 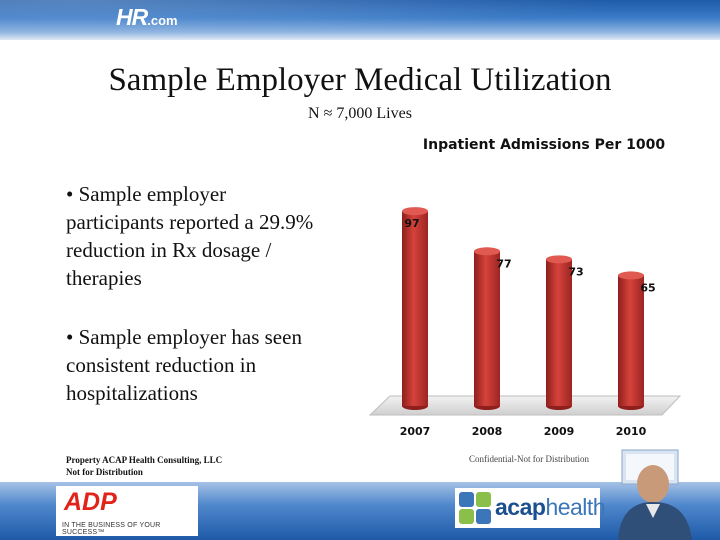 What do you see at coordinates (111, 529) in the screenshot?
I see `adp-tagline: IN THE BUSINESS OF YOUR SUCCESS™` at bounding box center [111, 529].